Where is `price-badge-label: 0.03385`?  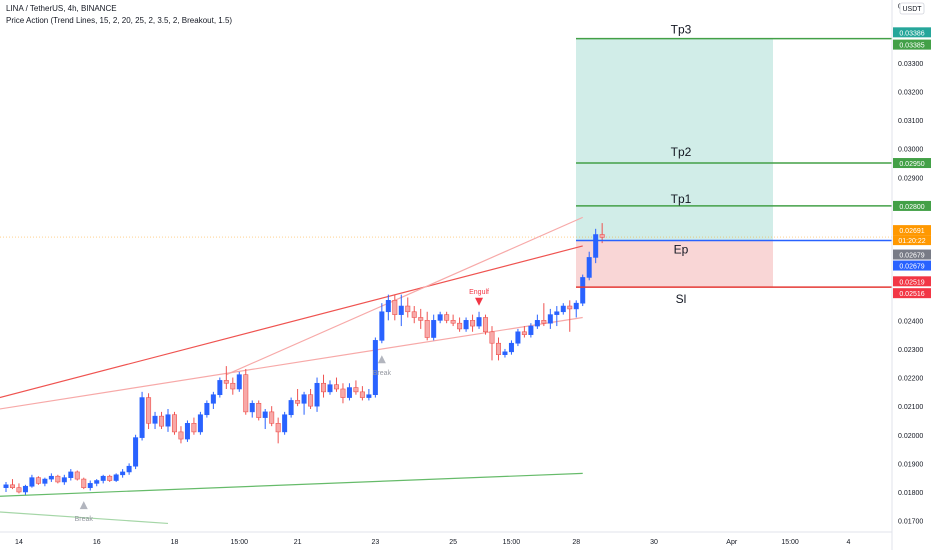 price-badge-label: 0.03385 is located at coordinates (911, 46).